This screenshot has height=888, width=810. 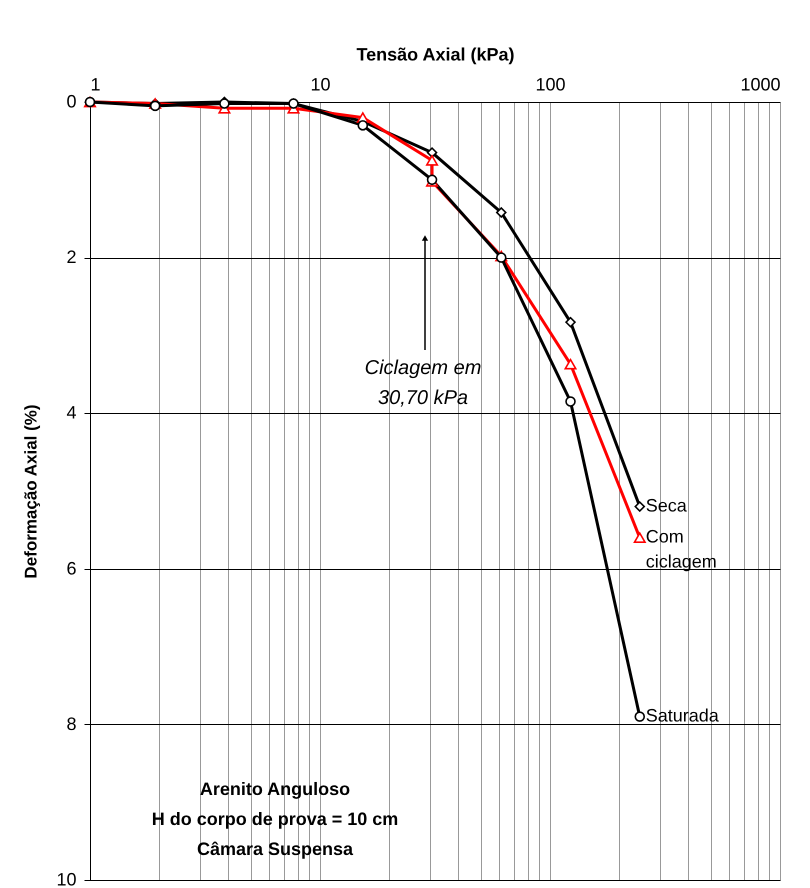 What do you see at coordinates (30, 491) in the screenshot?
I see `y-axis-title: Deformação Axial (%)` at bounding box center [30, 491].